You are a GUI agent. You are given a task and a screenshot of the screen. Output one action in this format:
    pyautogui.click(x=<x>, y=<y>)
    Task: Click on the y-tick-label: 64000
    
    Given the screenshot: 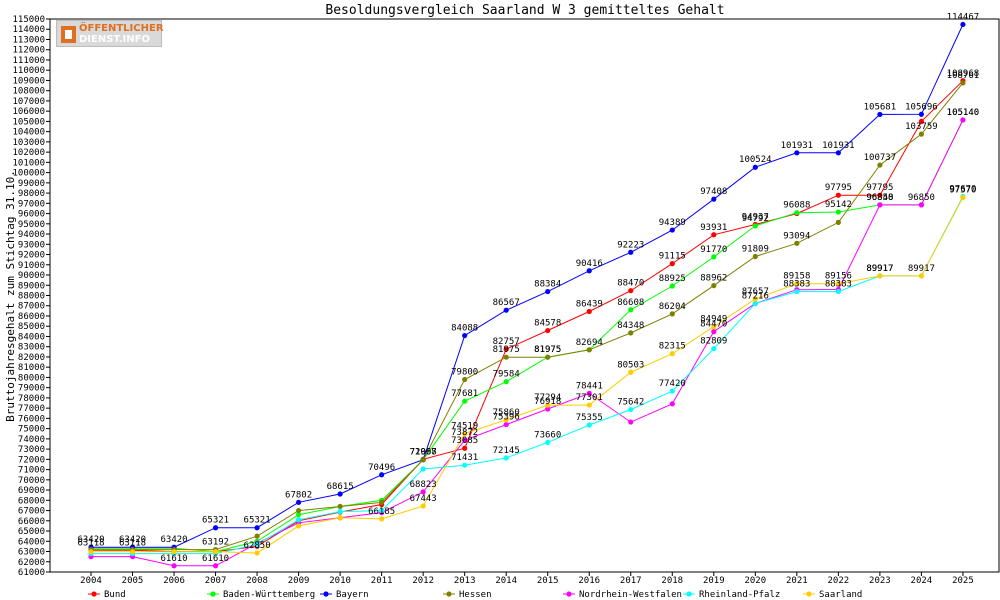 What is the action you would take?
    pyautogui.click(x=31, y=542)
    